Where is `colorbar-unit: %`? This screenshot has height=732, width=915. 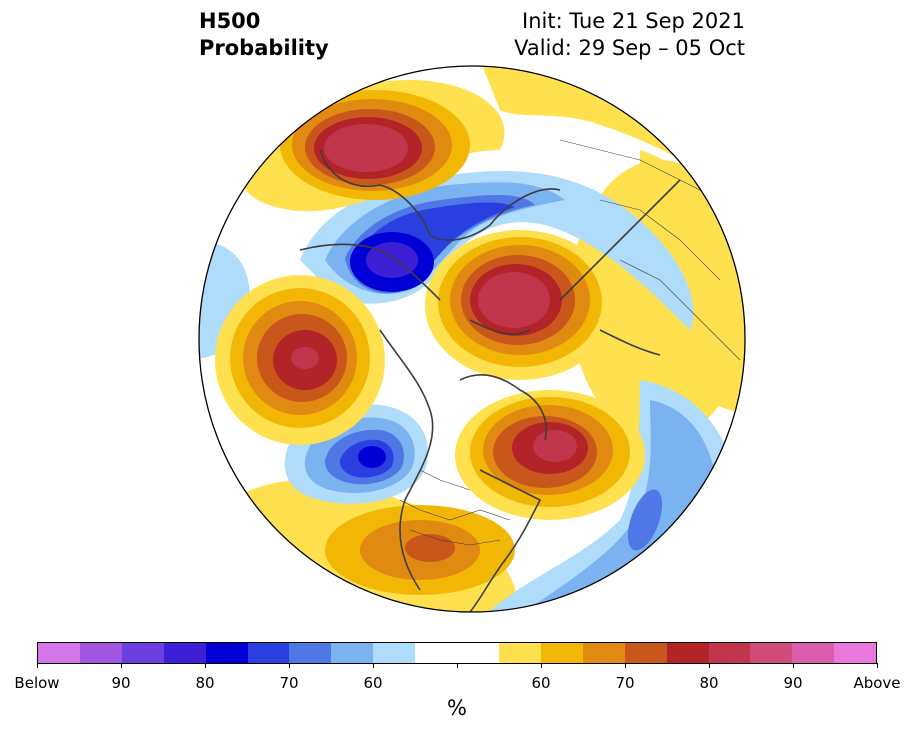 colorbar-unit: % is located at coordinates (457, 708).